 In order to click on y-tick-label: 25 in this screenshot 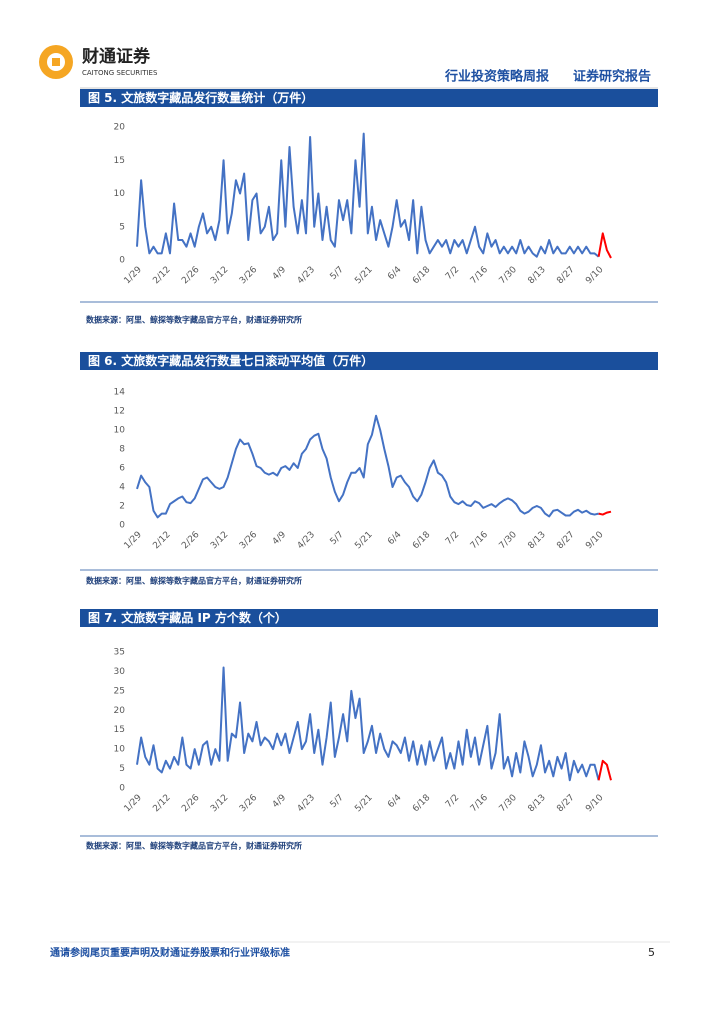, I will do `click(119, 691)`.